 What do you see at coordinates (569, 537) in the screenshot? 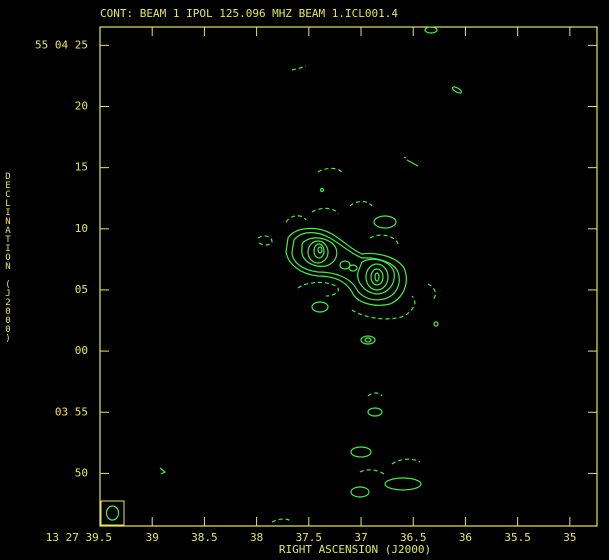
I see `x-tick-label: 35` at bounding box center [569, 537].